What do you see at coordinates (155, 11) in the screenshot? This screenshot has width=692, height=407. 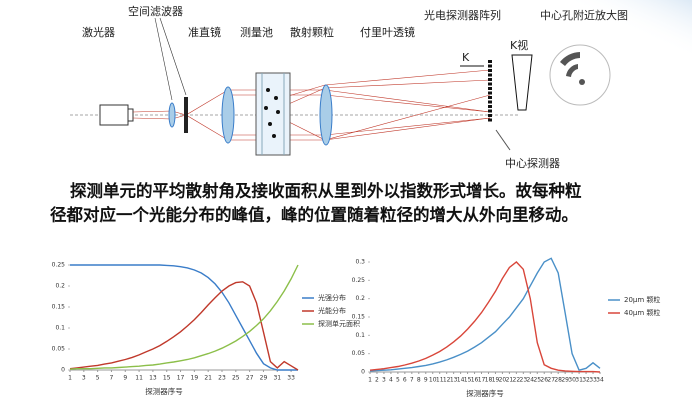 I see `label: 空间滤波器` at bounding box center [155, 11].